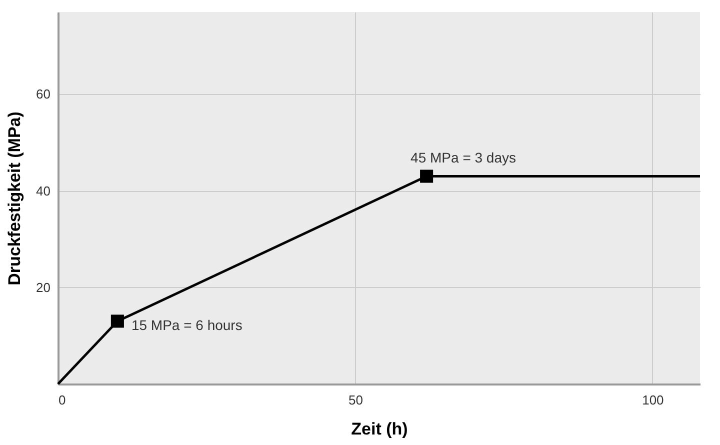 This screenshot has width=720, height=445. I want to click on y-tick-label: 40, so click(43, 190).